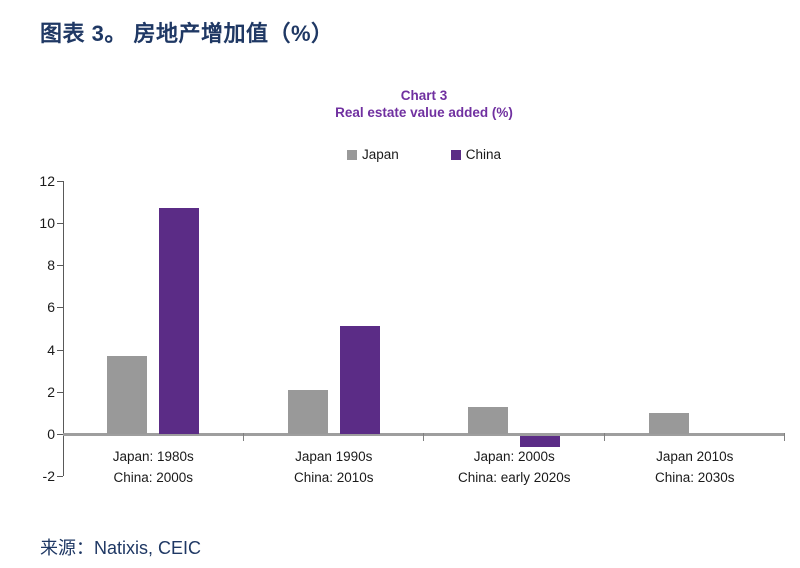 Image resolution: width=800 pixels, height=568 pixels. I want to click on x-axis-baseline, so click(424, 434).